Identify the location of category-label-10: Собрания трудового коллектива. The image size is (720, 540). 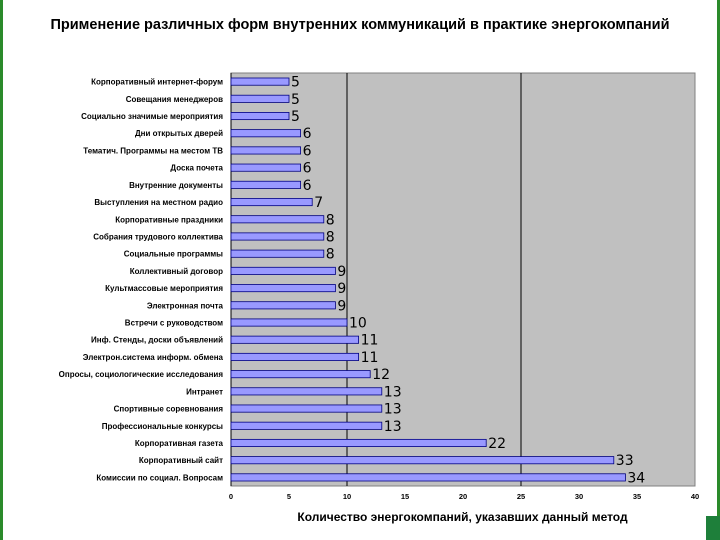
(158, 236).